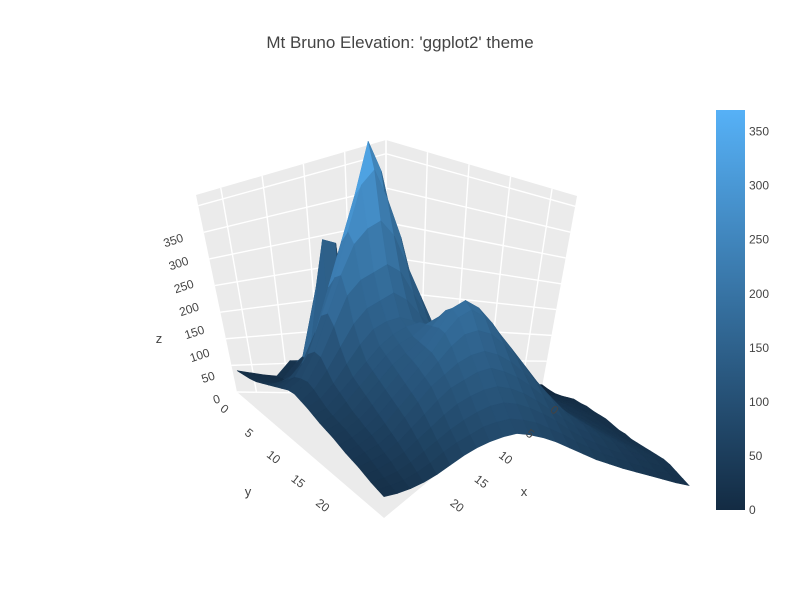 The image size is (800, 600). What do you see at coordinates (200, 355) in the screenshot?
I see `z-tick-label: 100` at bounding box center [200, 355].